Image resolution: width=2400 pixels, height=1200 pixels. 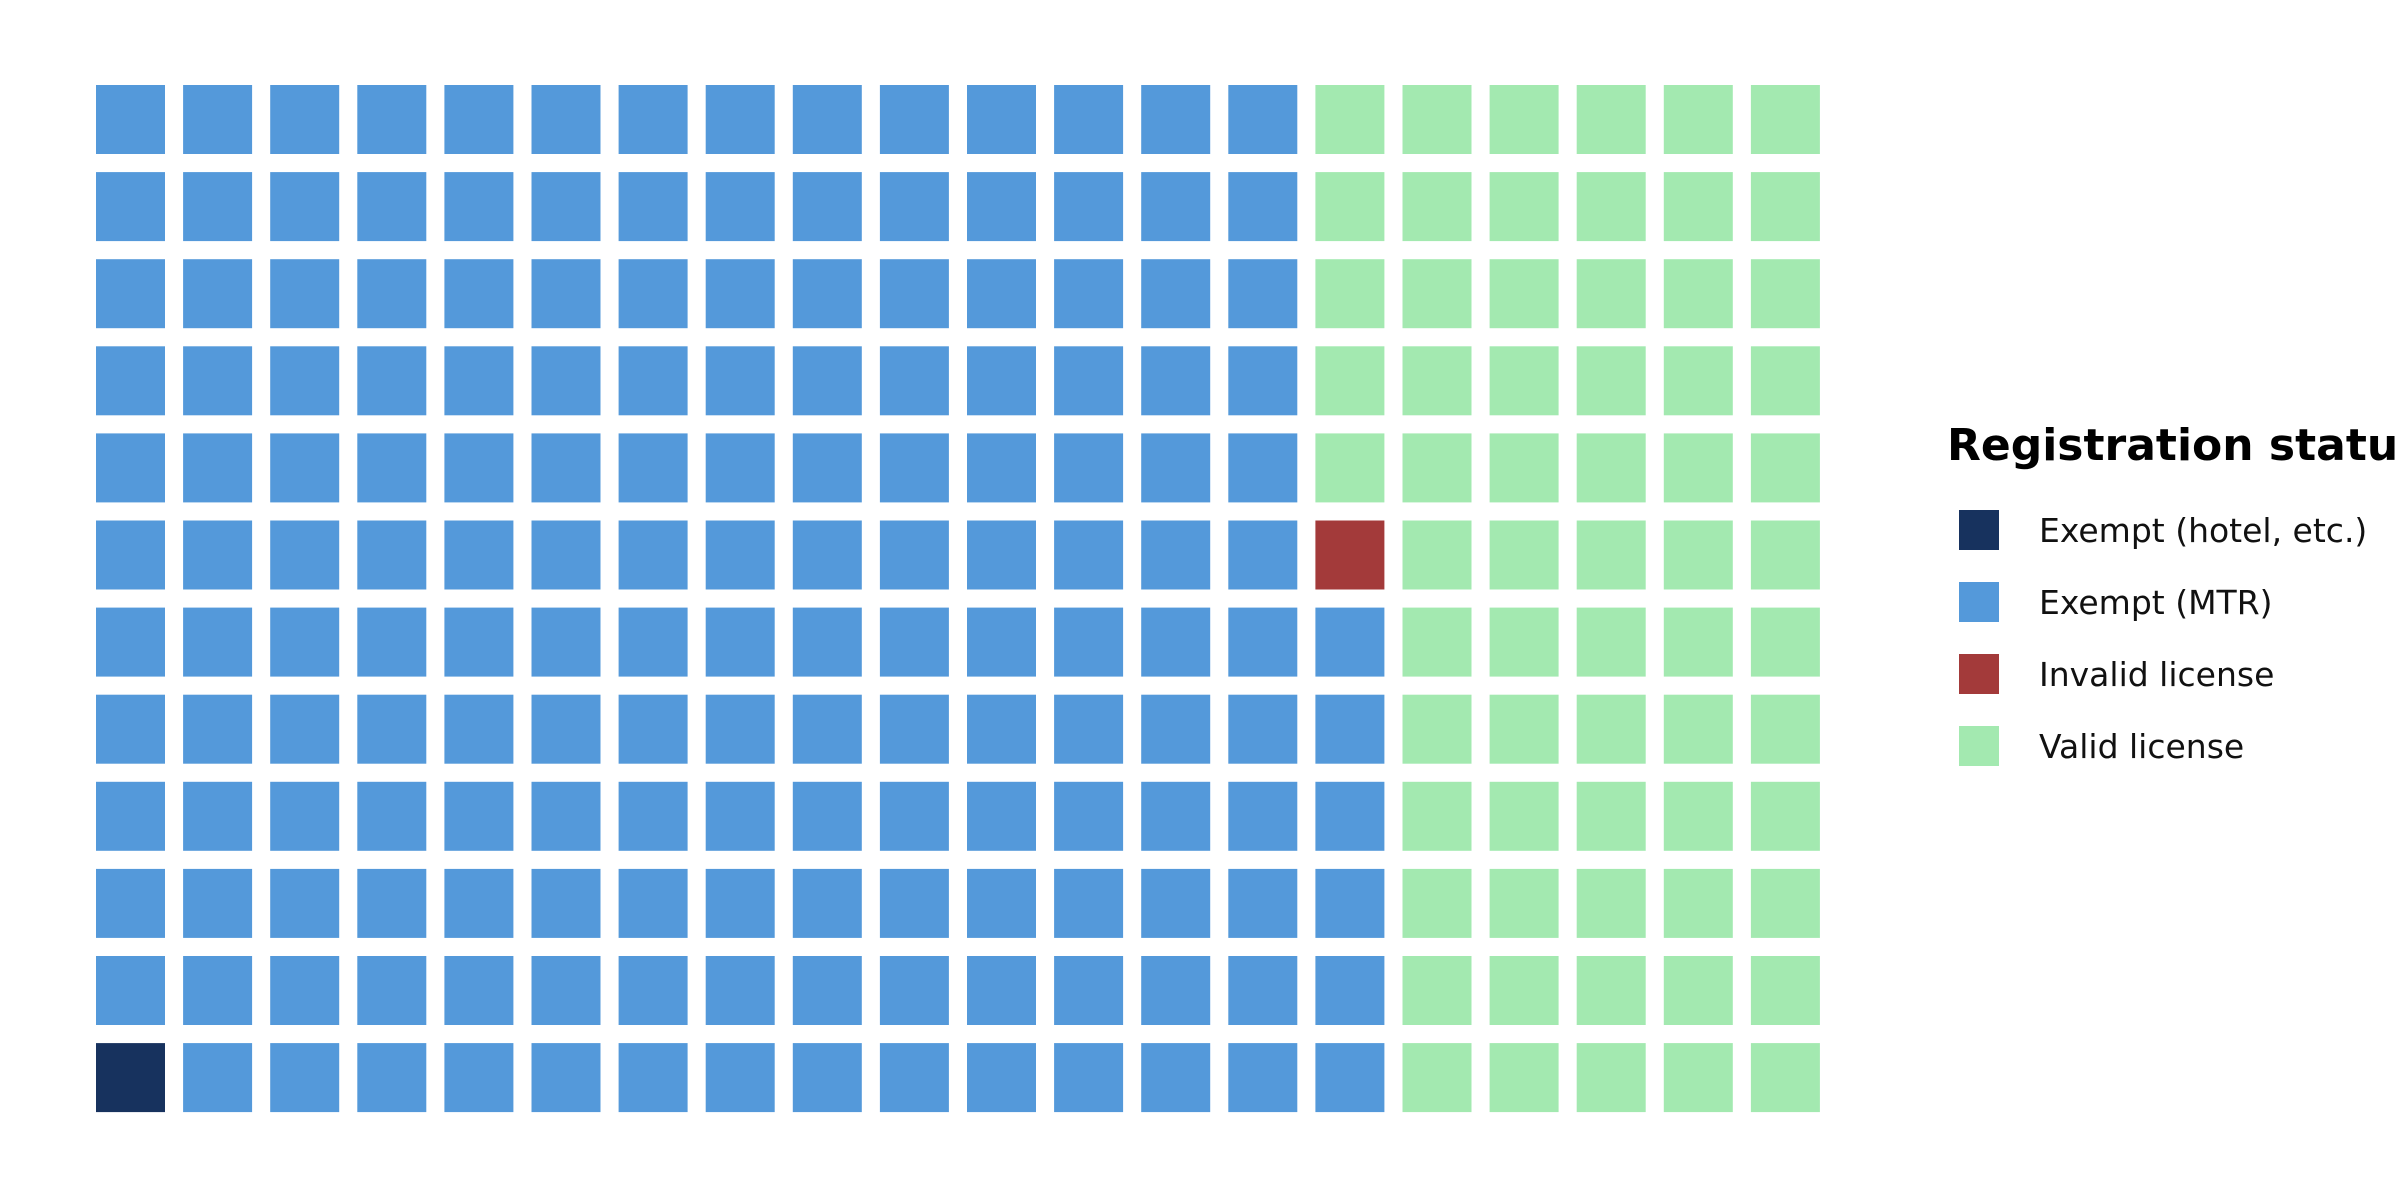 I want to click on legend-swatch-exempt-hotel, so click(x=1979, y=530).